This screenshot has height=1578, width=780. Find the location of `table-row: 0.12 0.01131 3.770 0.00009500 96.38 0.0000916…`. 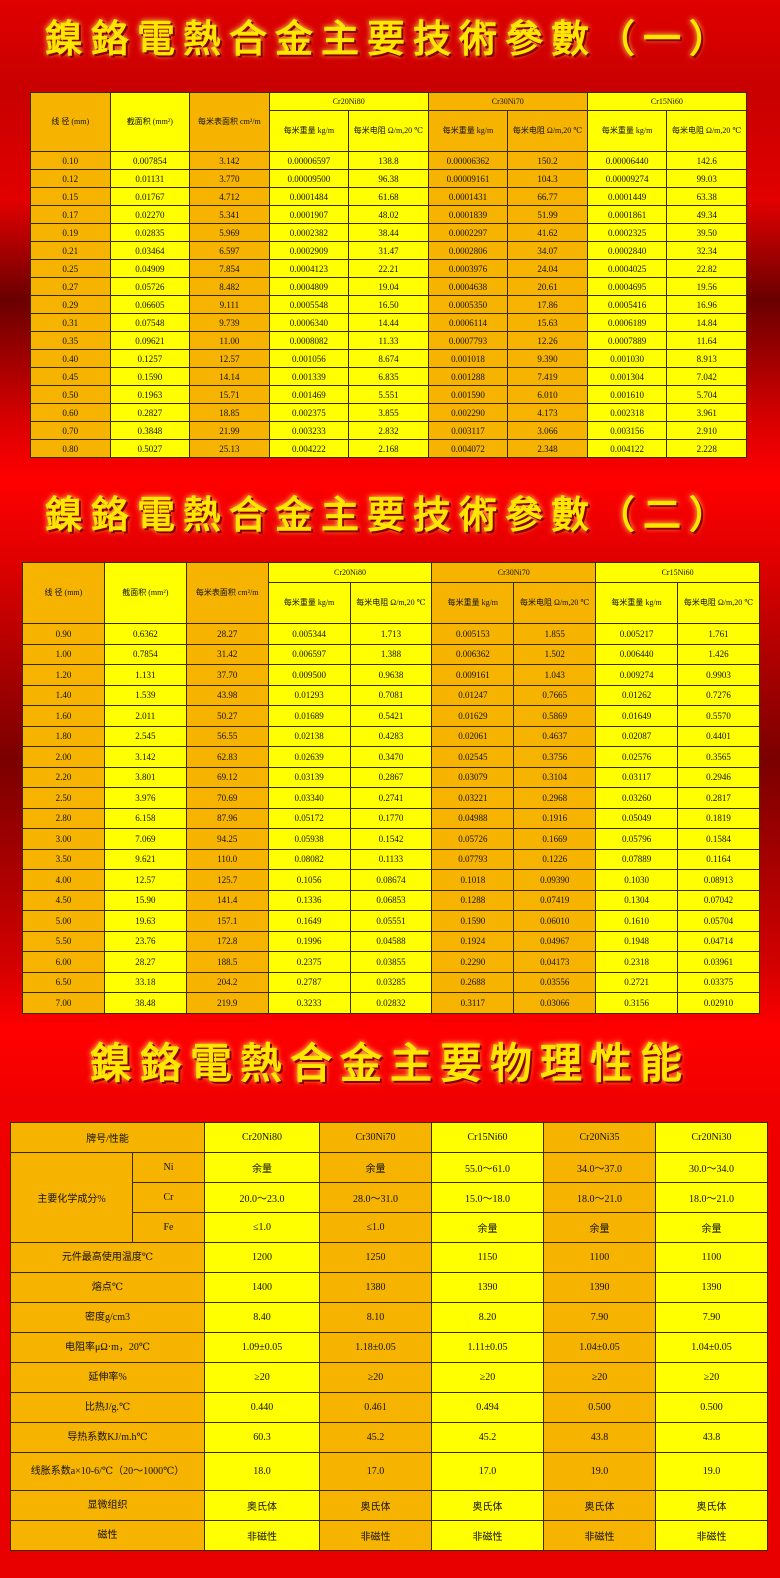

table-row: 0.12 0.01131 3.770 0.00009500 96.38 0.0000916… is located at coordinates (388, 178).